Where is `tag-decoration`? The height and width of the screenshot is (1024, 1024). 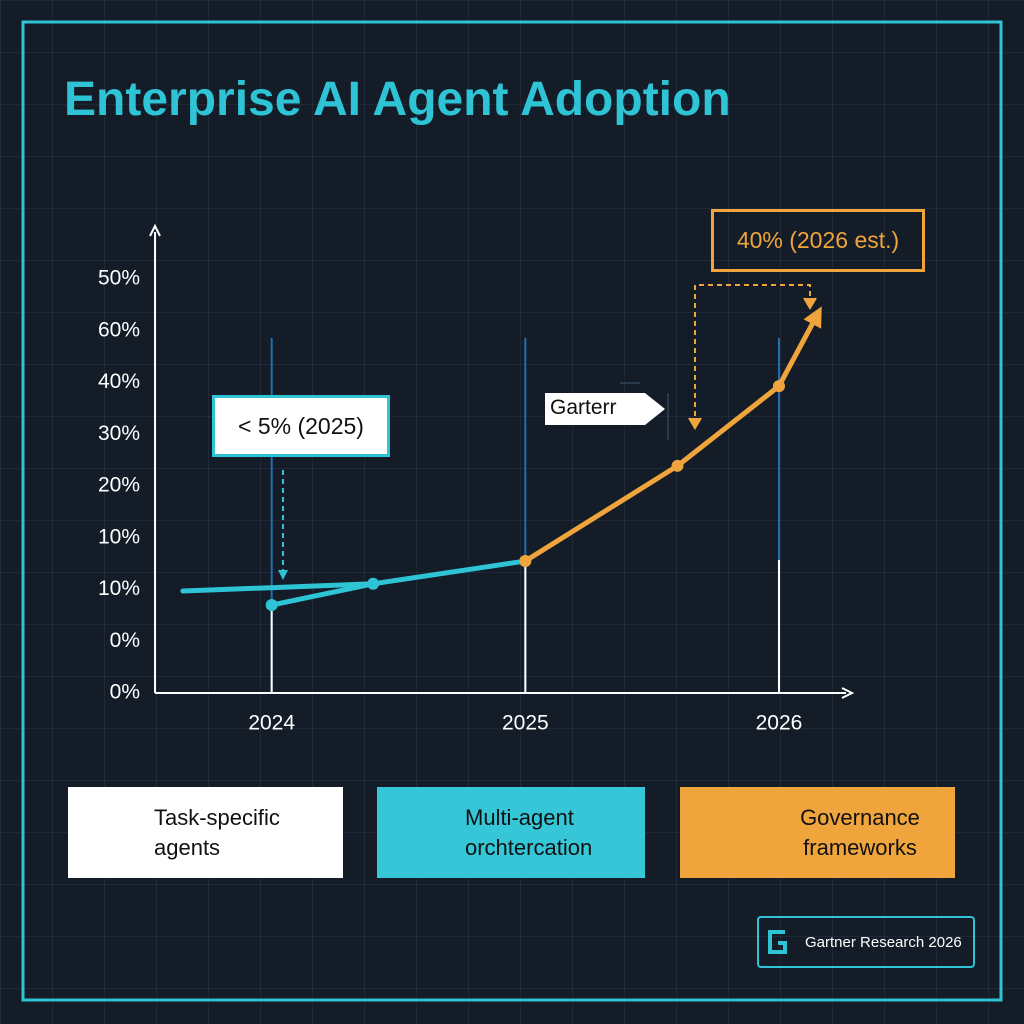
tag-decoration is located at coordinates (644, 411).